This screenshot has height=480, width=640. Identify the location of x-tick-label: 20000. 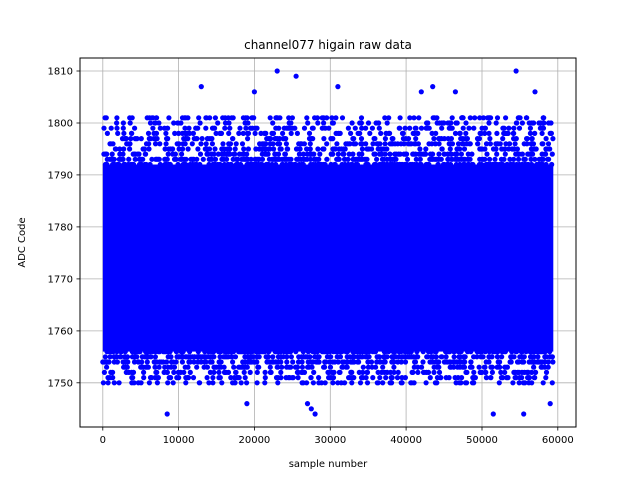
(254, 440).